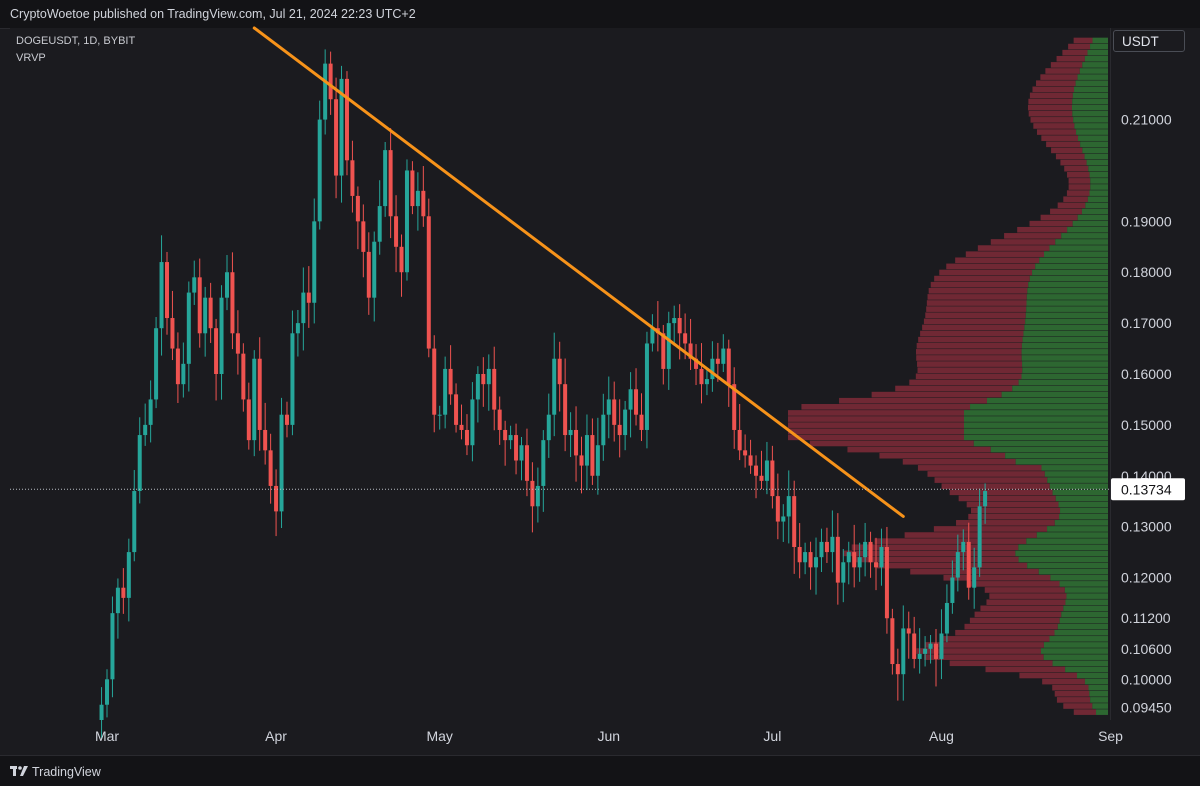 This screenshot has height=786, width=1200. What do you see at coordinates (1146, 272) in the screenshot?
I see `y-tick-label: 0.18000` at bounding box center [1146, 272].